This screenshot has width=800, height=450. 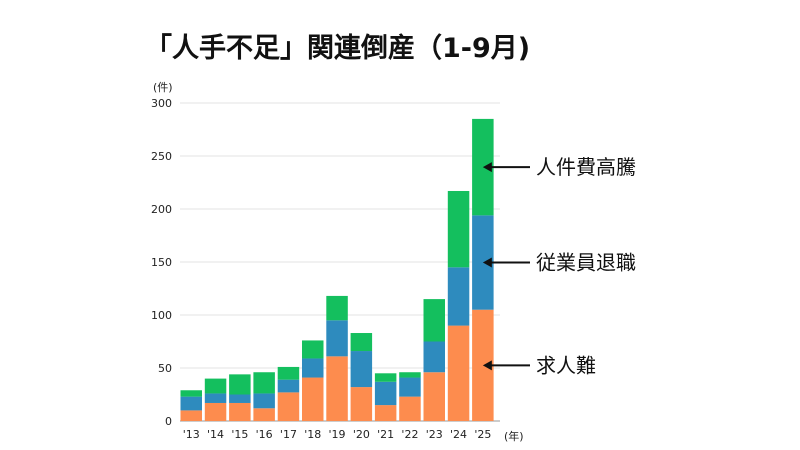 What do you see at coordinates (161, 156) in the screenshot?
I see `y-tick-label: 250` at bounding box center [161, 156].